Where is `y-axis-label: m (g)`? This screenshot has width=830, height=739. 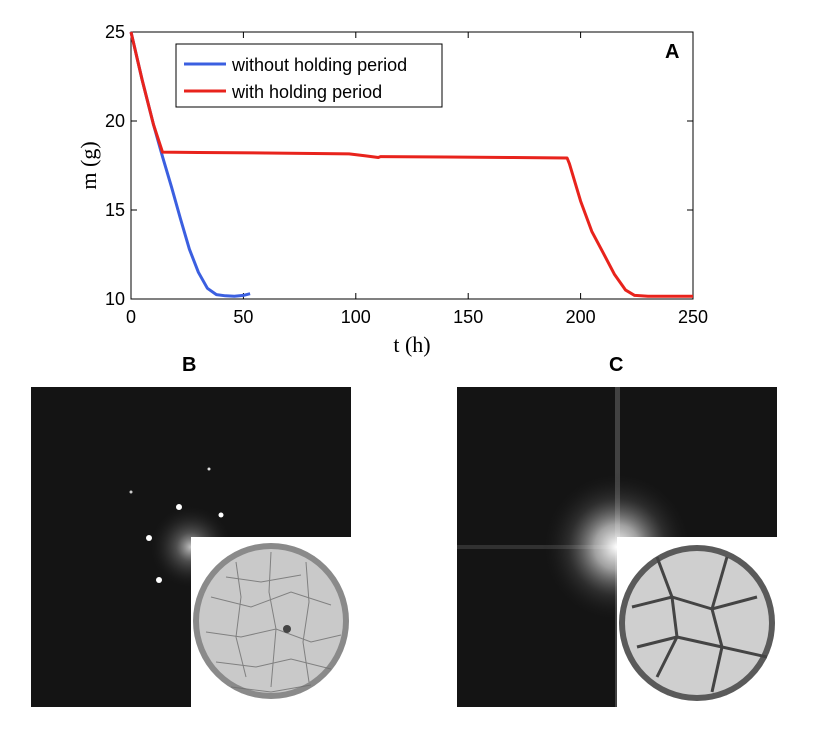 y-axis-label: m (g) is located at coordinates (88, 165).